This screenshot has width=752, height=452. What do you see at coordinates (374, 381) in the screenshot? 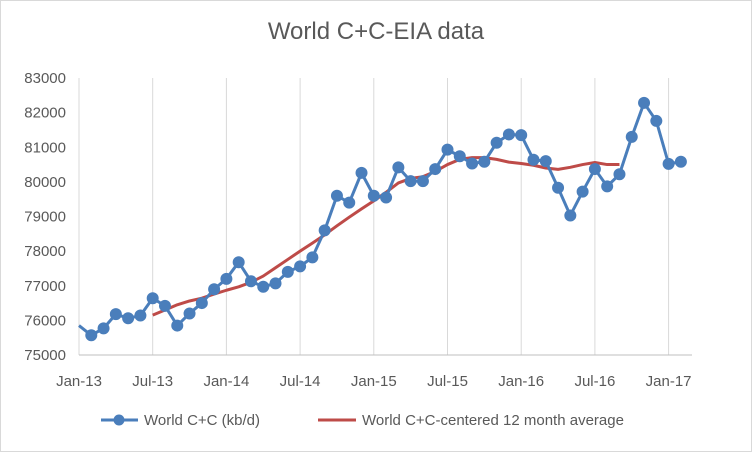
I see `x-tick-label: Jan-15` at bounding box center [374, 381].